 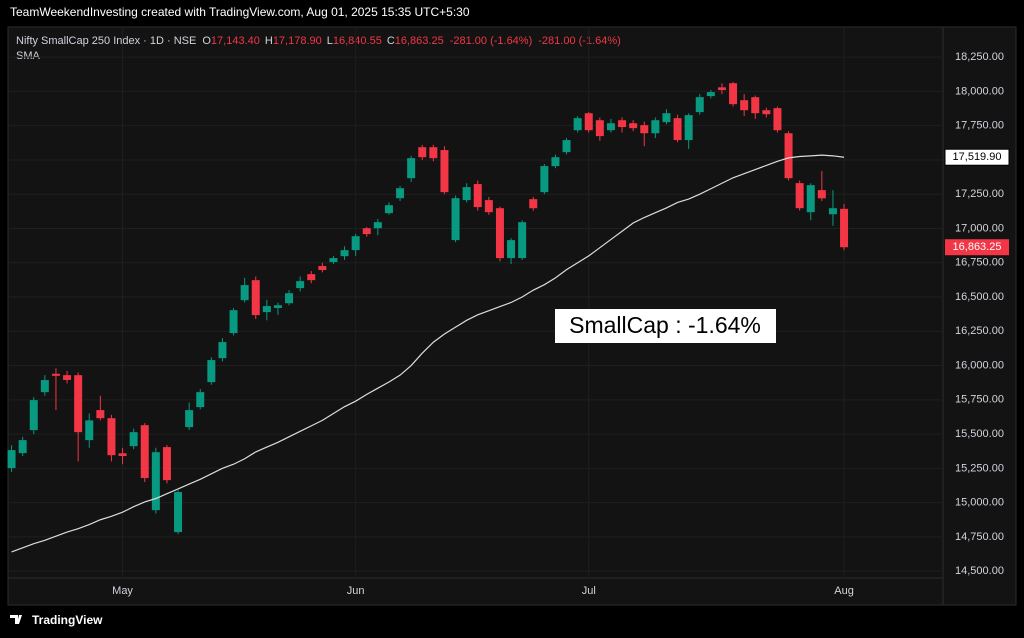 I want to click on y-tick-label: 14,500.00, so click(x=979, y=571).